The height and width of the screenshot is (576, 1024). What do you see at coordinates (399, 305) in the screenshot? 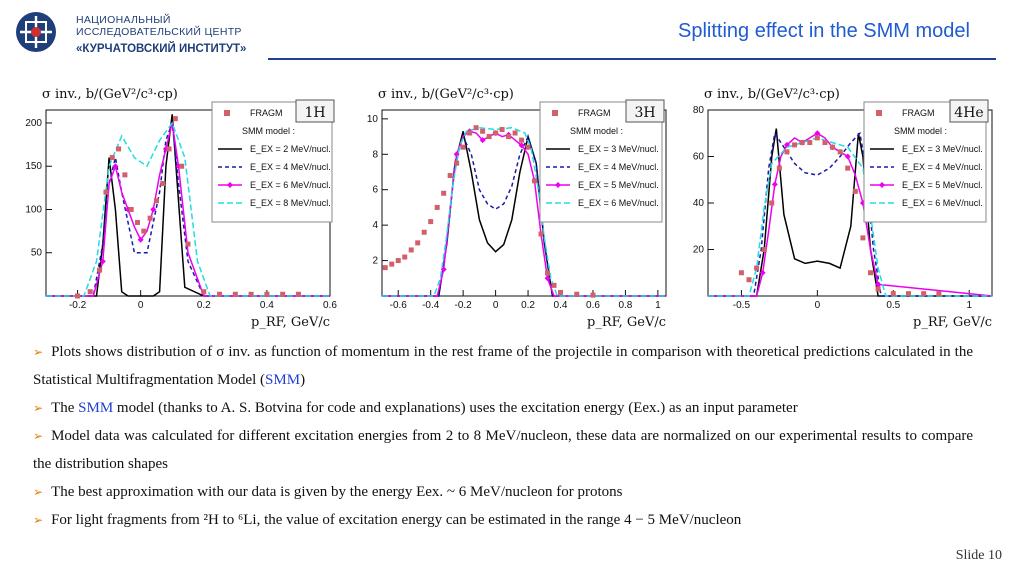
I see `x-tick-label: -0.6` at bounding box center [399, 305].